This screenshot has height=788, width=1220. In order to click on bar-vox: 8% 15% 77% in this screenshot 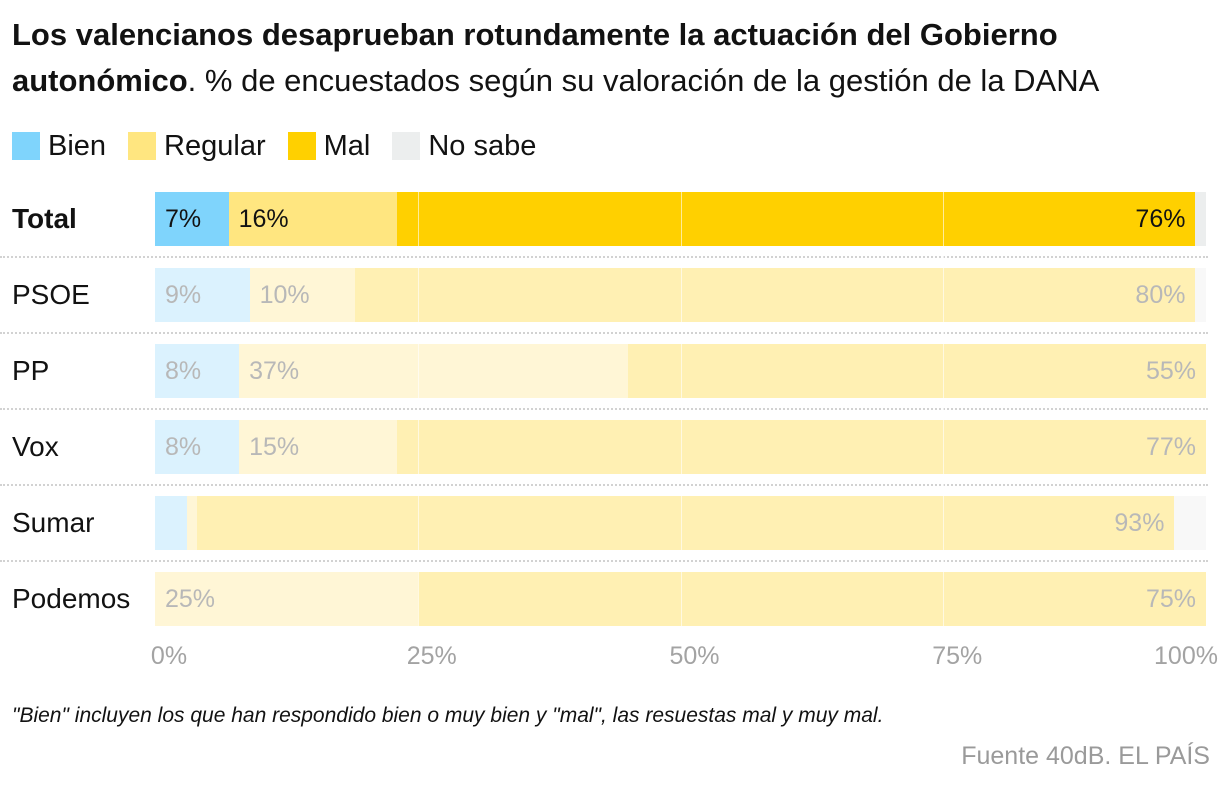, I will do `click(680, 447)`.